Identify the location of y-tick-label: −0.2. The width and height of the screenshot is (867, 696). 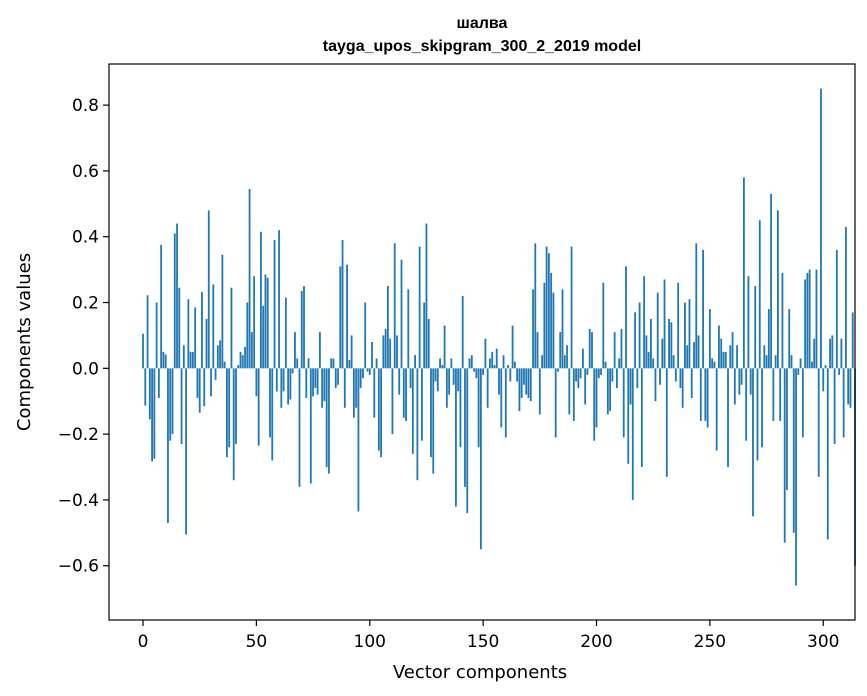
(78, 435).